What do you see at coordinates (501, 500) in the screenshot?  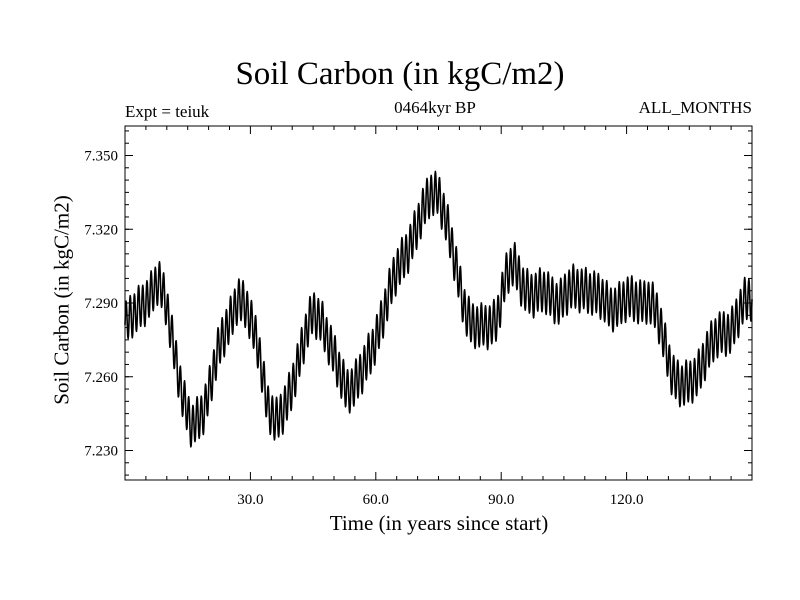 I see `x-tick-label: 90.0` at bounding box center [501, 500].